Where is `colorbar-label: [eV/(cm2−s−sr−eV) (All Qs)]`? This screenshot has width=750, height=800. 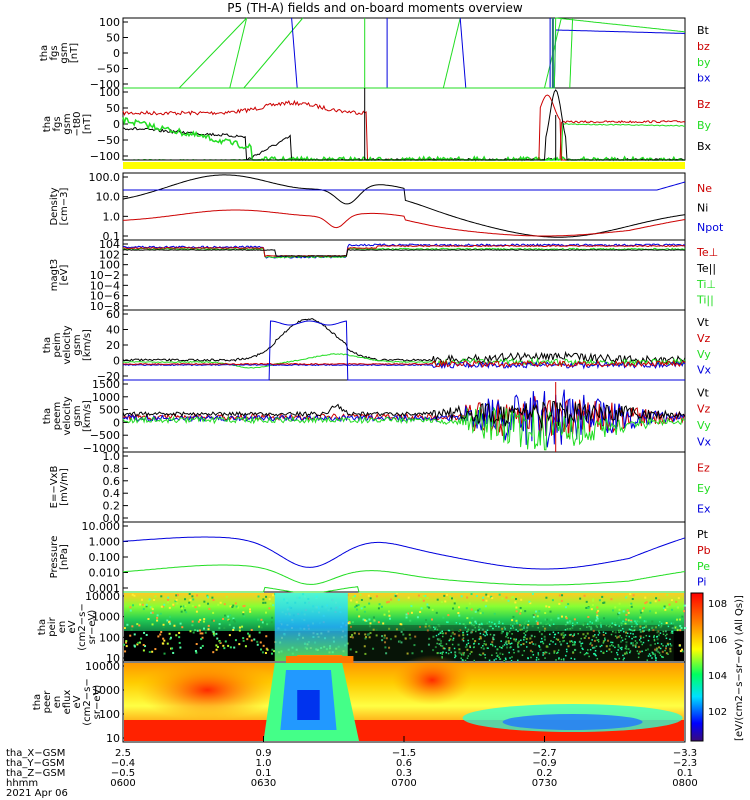
colorbar-label: [eV/(cm2−s−sr−eV) (All Qs)] is located at coordinates (739, 668).